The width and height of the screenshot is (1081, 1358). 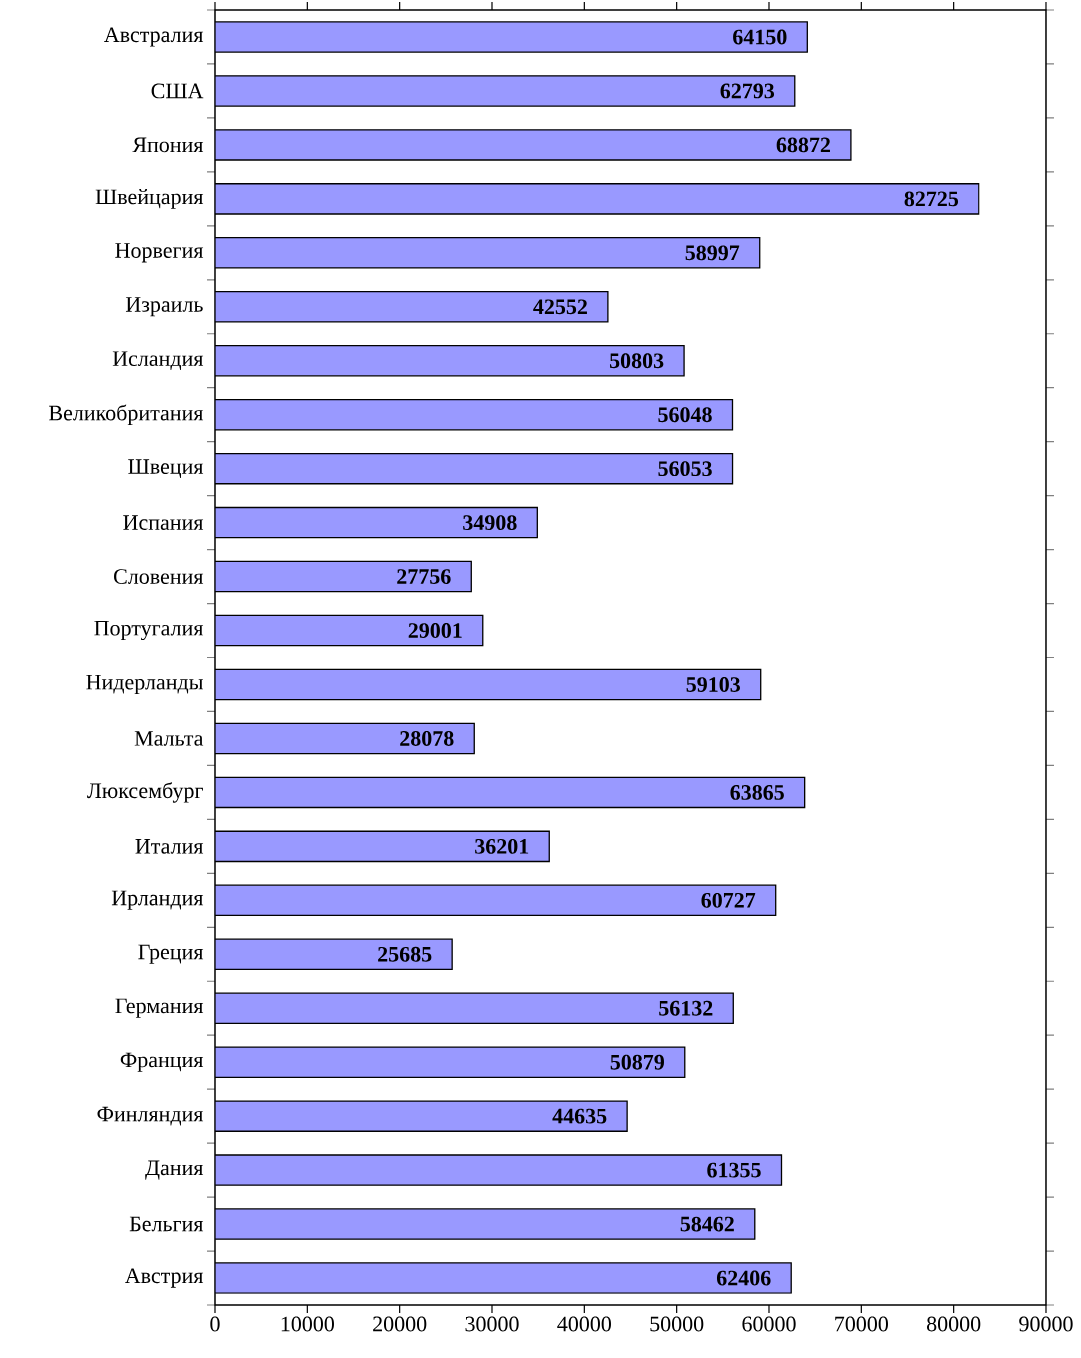 What do you see at coordinates (159, 1008) in the screenshot?
I see `y-tick-label: Германия` at bounding box center [159, 1008].